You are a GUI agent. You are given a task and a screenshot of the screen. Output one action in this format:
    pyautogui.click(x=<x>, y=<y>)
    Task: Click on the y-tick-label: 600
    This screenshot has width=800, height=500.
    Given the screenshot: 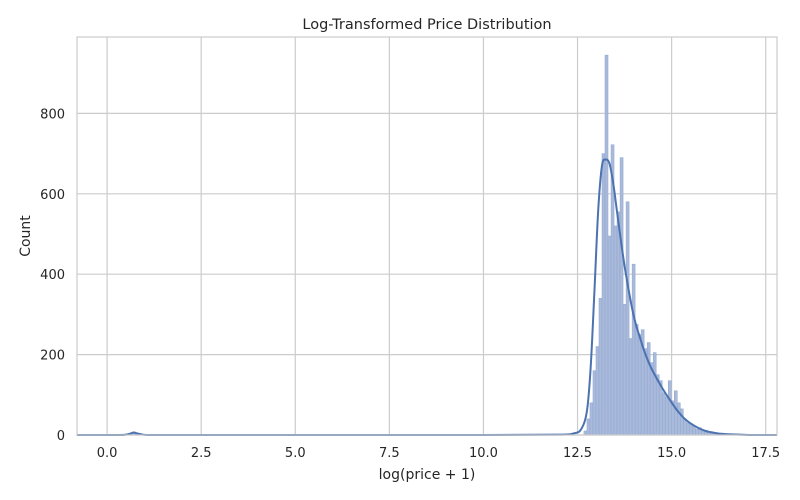 What is the action you would take?
    pyautogui.click(x=52, y=195)
    